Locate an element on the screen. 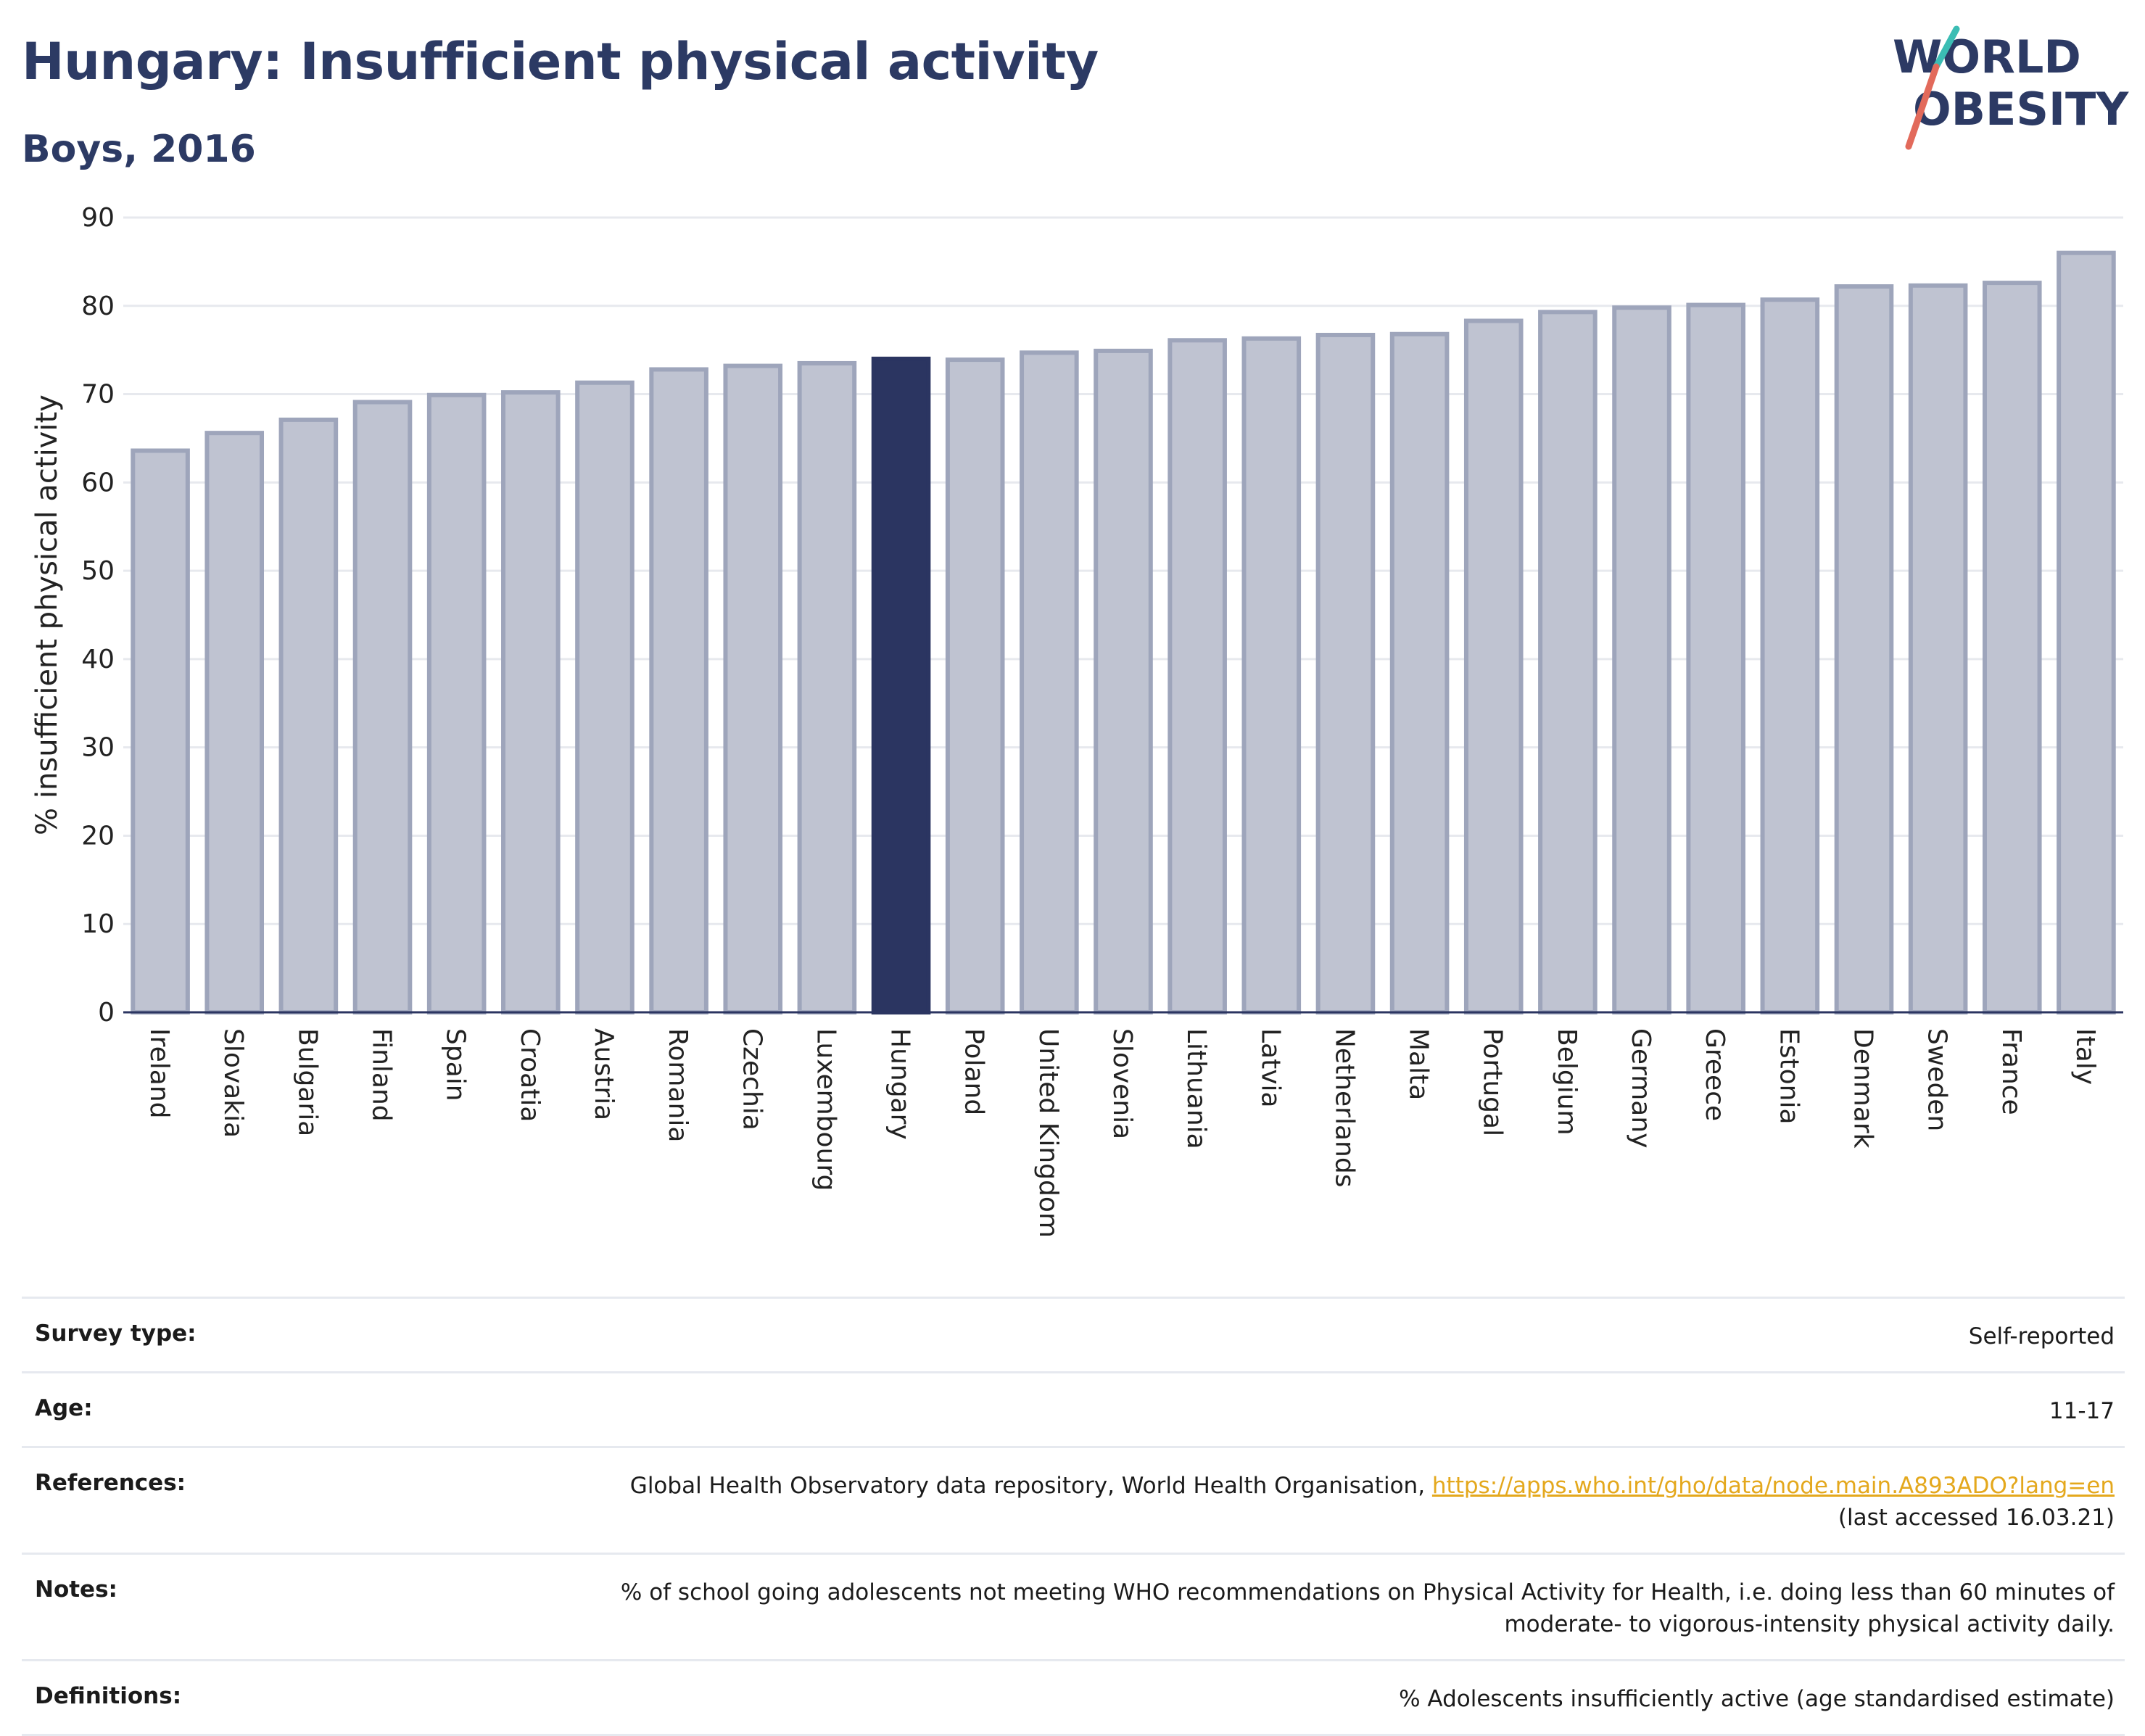 This screenshot has width=2145, height=1736. y-tick-label: 0 is located at coordinates (106, 1013).